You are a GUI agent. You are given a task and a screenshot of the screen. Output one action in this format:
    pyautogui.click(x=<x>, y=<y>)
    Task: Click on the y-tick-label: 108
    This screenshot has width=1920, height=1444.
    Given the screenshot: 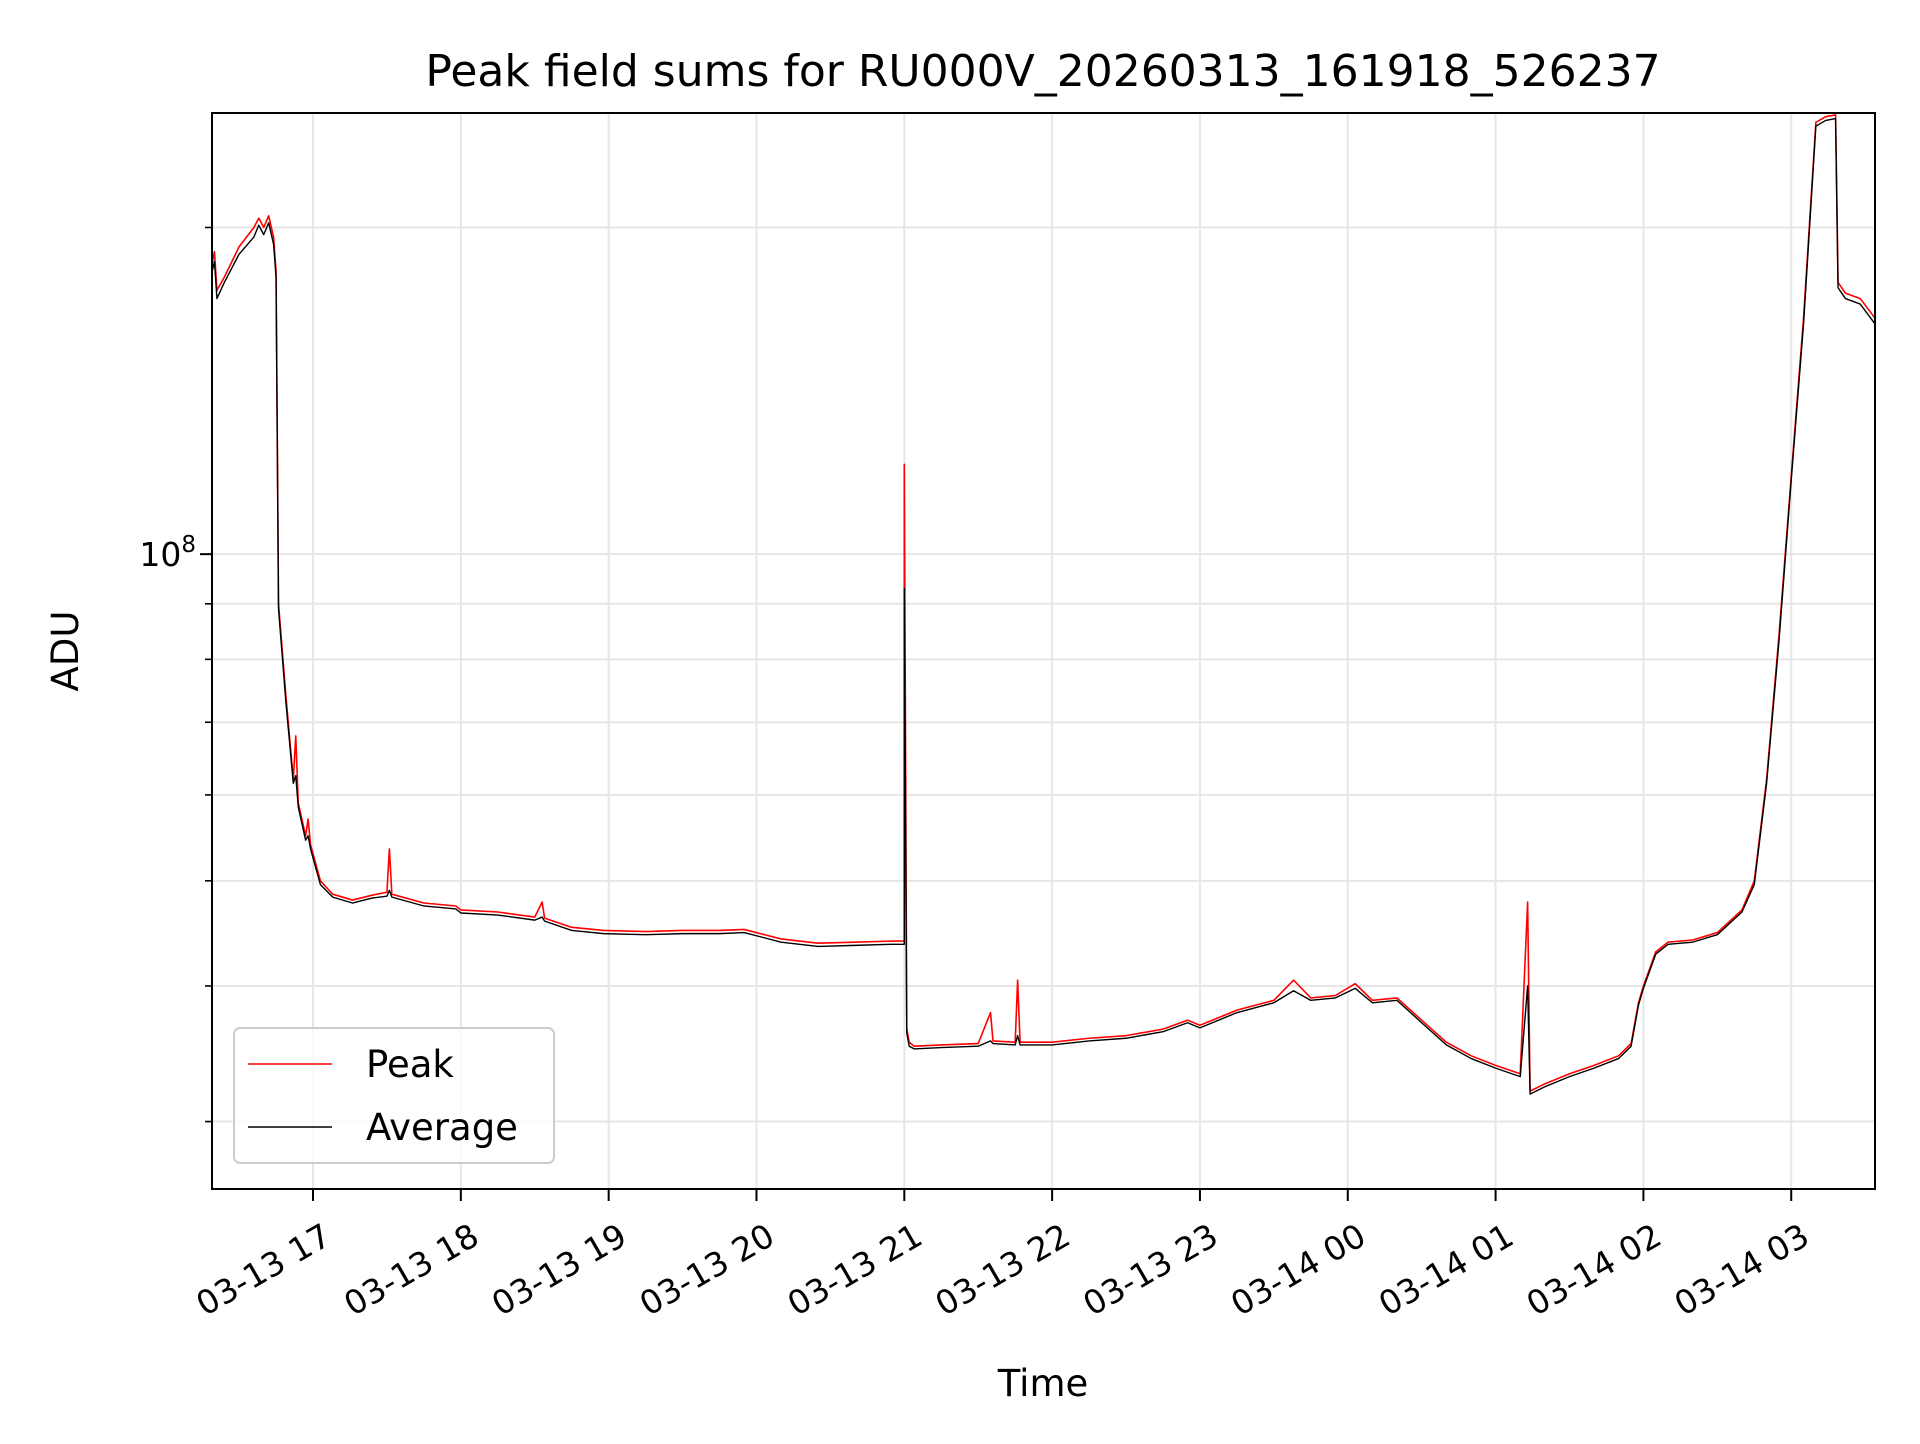 What is the action you would take?
    pyautogui.click(x=167, y=553)
    